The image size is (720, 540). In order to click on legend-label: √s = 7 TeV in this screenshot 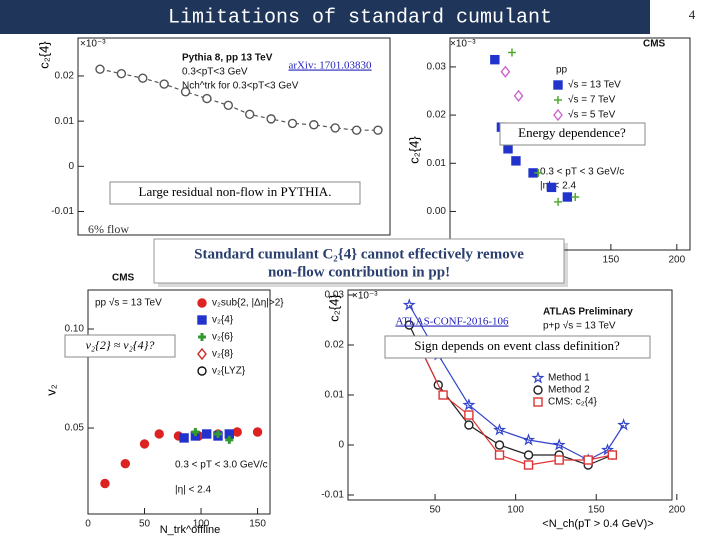, I will do `click(592, 100)`.